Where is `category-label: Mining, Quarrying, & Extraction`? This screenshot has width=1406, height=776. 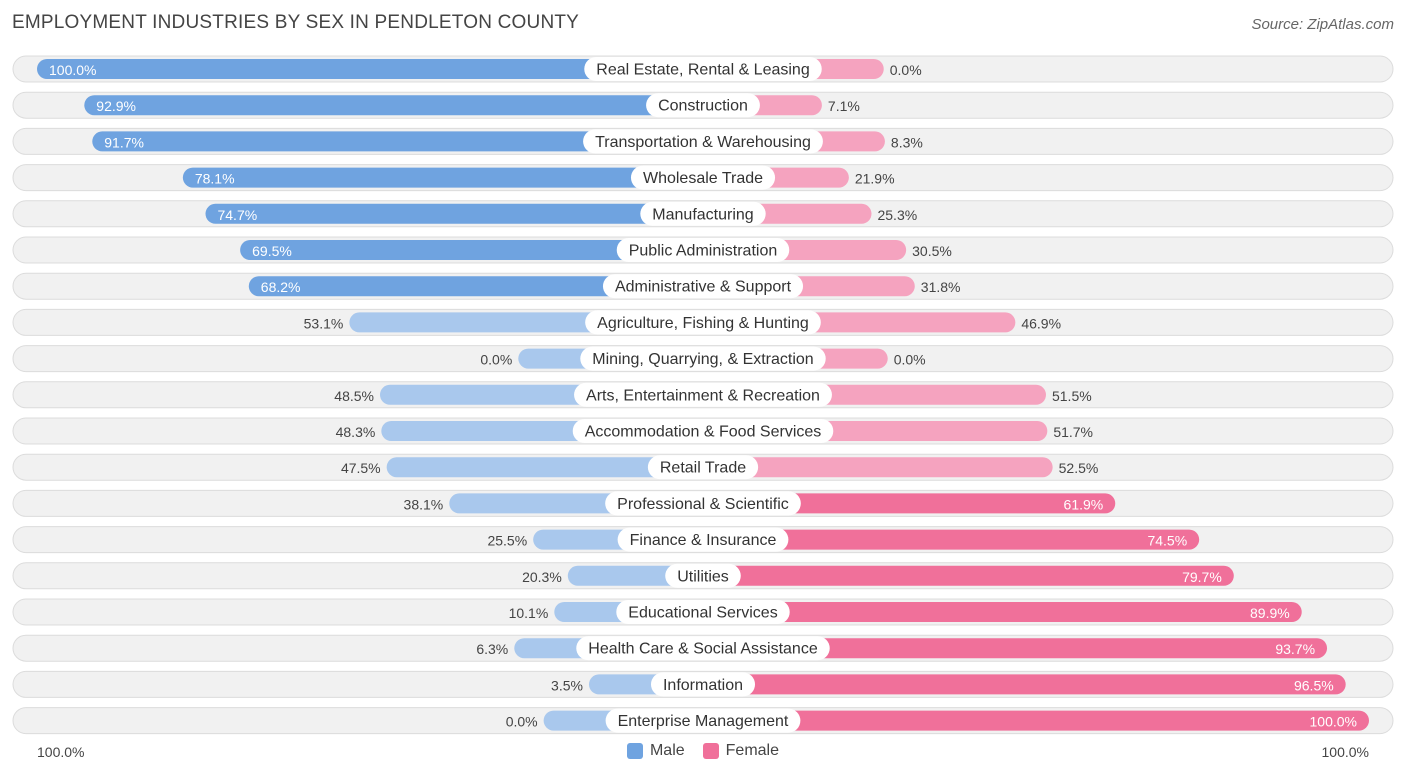 category-label: Mining, Quarrying, & Extraction is located at coordinates (702, 359).